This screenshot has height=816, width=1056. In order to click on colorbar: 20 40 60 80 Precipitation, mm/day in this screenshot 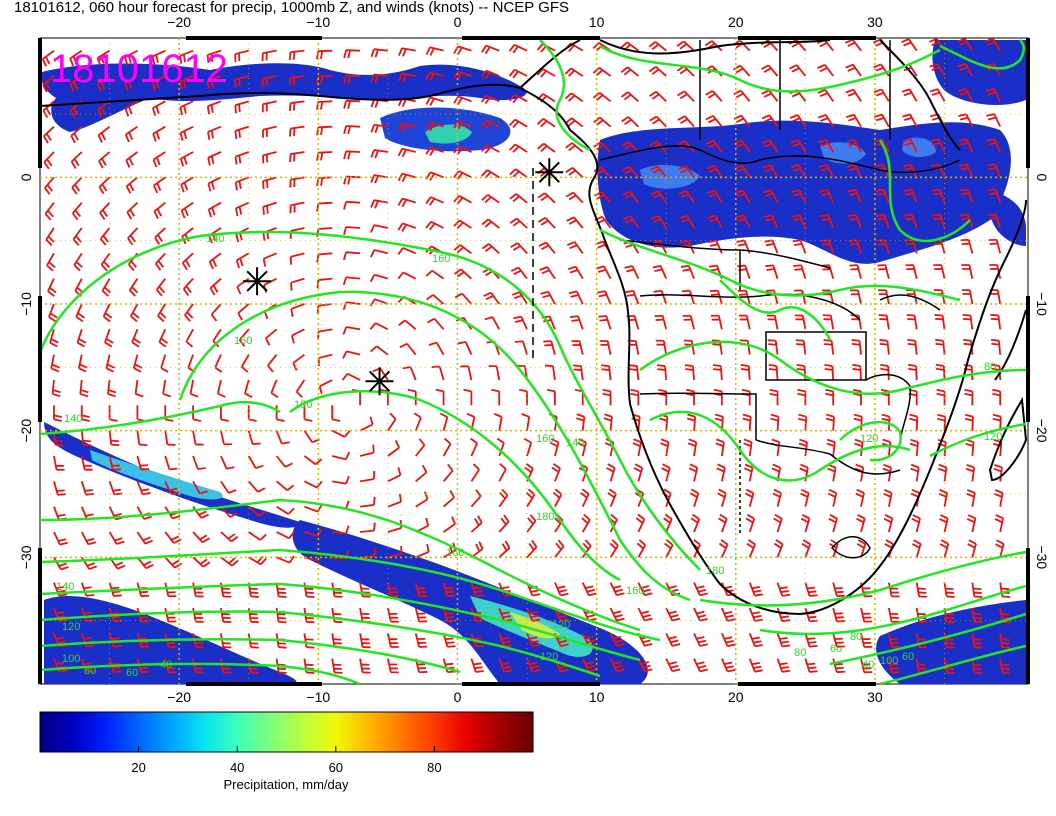, I will do `click(286, 751)`.